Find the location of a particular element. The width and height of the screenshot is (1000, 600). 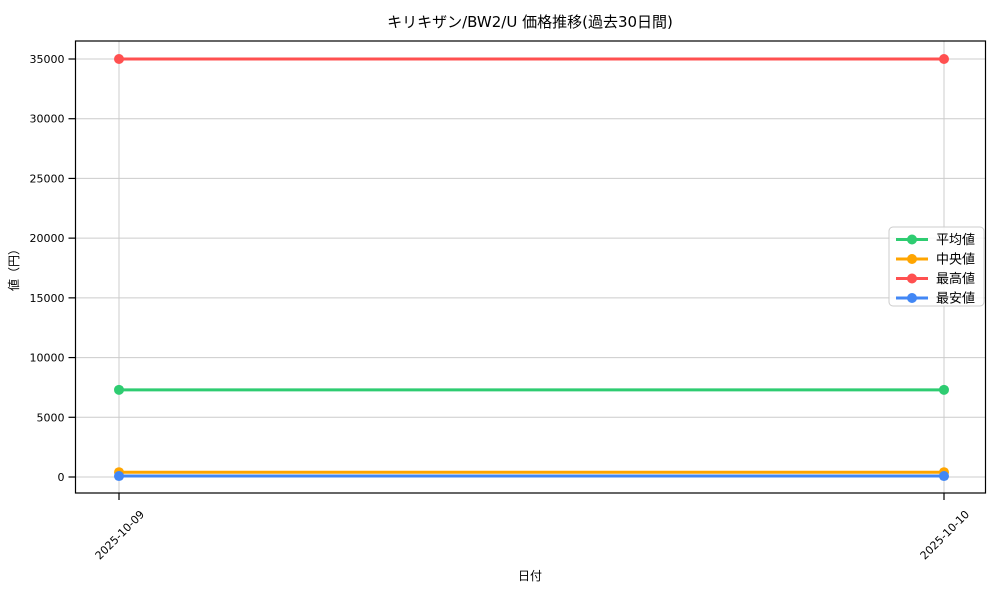

legend-label-1: 中央値 is located at coordinates (955, 260).